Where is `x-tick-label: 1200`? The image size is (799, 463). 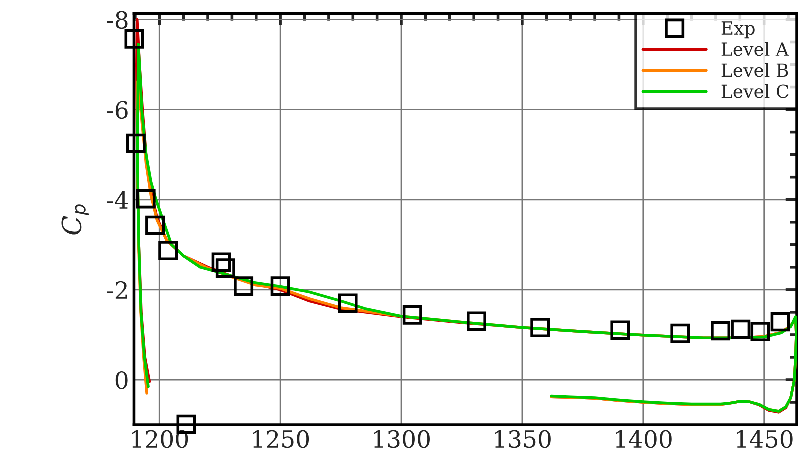 x-tick-label: 1200 is located at coordinates (160, 439).